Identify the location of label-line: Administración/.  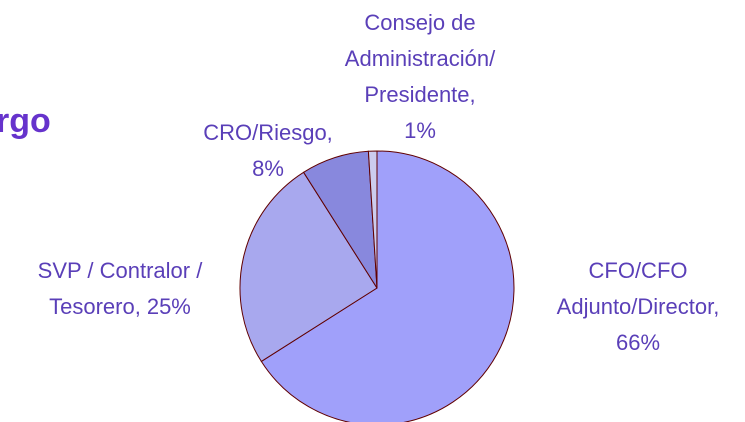
(420, 58).